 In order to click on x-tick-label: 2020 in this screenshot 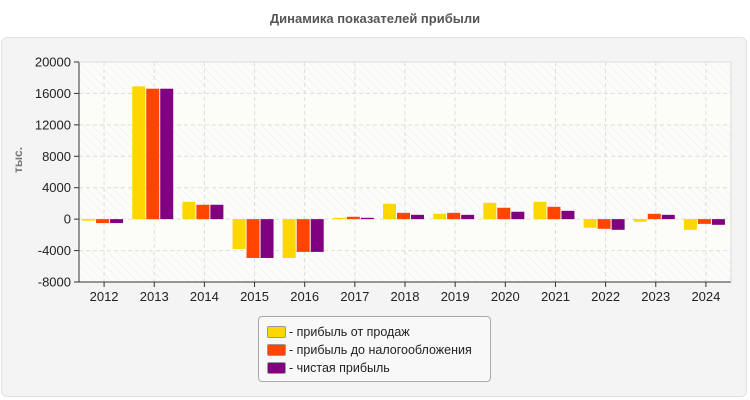, I will do `click(505, 296)`.